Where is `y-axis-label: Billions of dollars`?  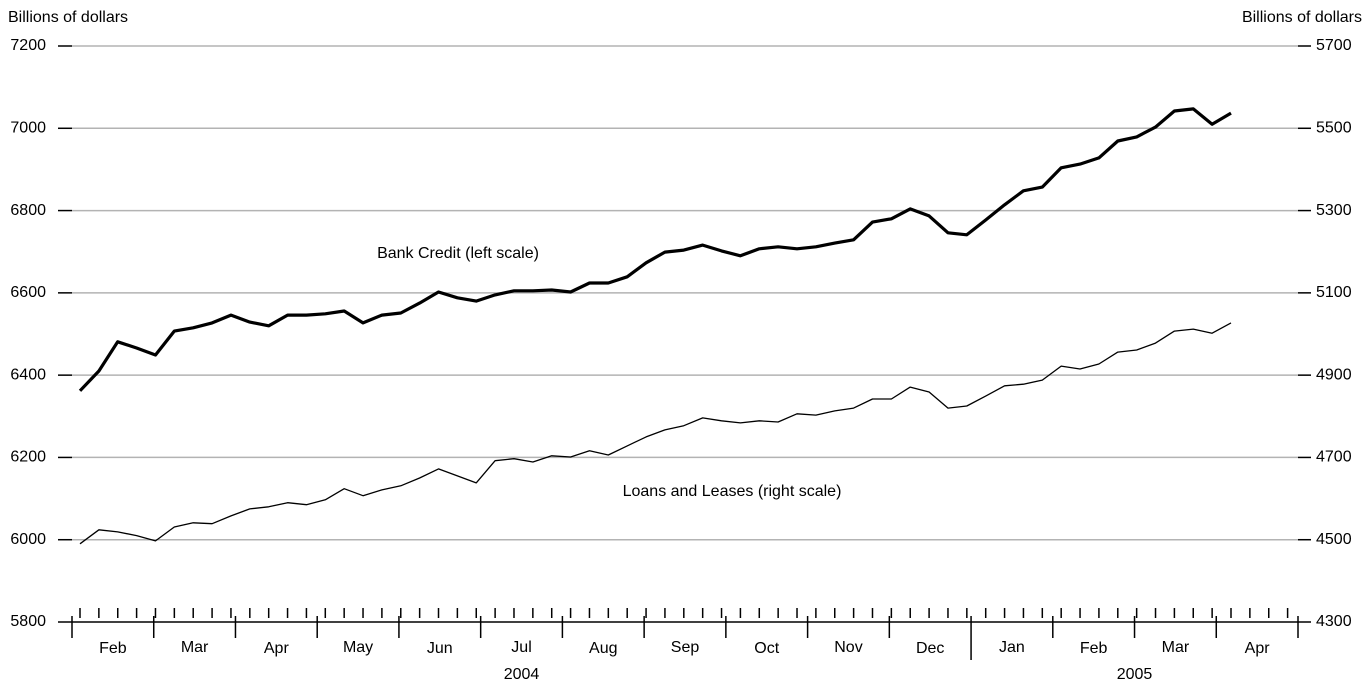 y-axis-label: Billions of dollars is located at coordinates (68, 17).